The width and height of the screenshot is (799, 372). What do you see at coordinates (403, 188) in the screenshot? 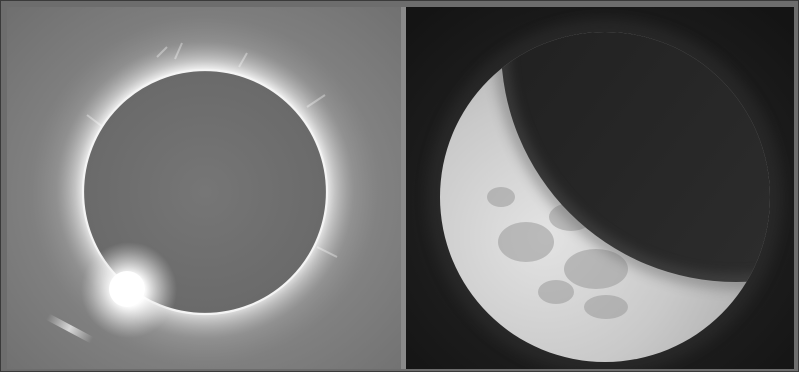
I see `panel-divider` at bounding box center [403, 188].